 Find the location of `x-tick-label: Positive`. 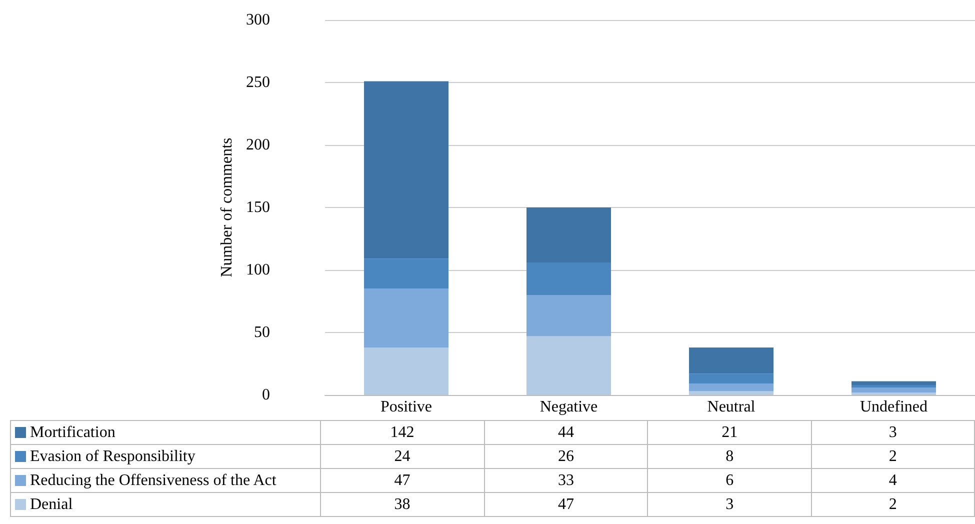

x-tick-label: Positive is located at coordinates (406, 407).